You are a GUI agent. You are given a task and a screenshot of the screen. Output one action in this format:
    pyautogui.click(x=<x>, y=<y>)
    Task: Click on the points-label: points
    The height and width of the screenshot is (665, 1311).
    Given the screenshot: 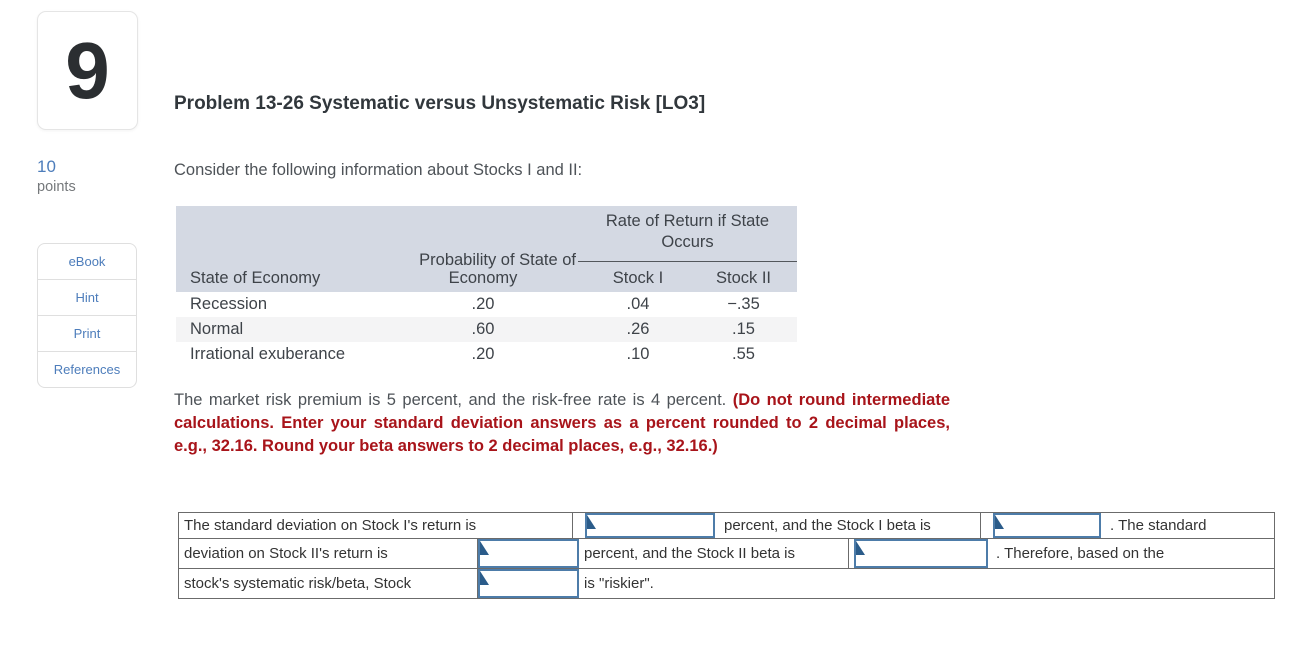 What is the action you would take?
    pyautogui.click(x=56, y=187)
    